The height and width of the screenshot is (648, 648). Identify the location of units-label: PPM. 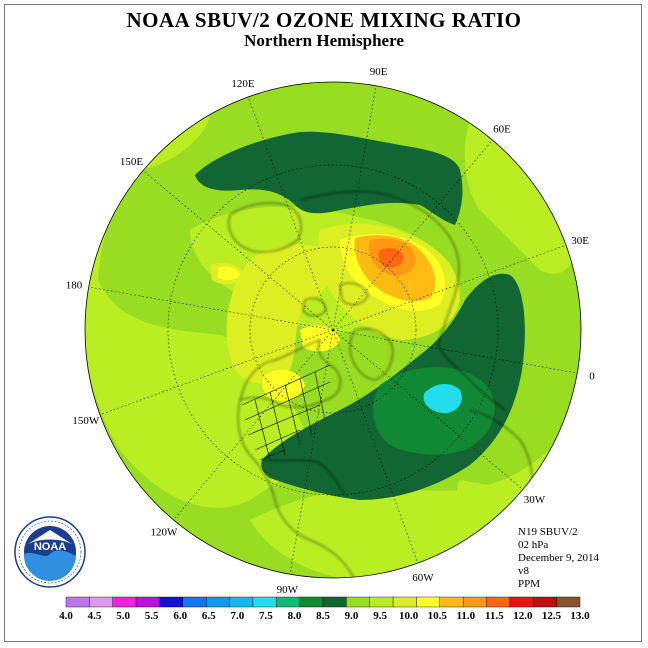
(529, 584).